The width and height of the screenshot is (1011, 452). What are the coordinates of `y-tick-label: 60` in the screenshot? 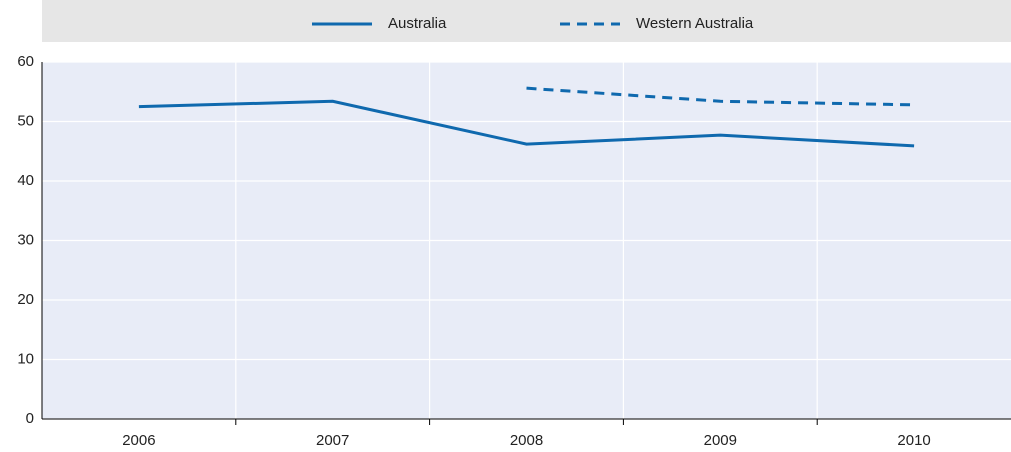 It's located at (25, 61).